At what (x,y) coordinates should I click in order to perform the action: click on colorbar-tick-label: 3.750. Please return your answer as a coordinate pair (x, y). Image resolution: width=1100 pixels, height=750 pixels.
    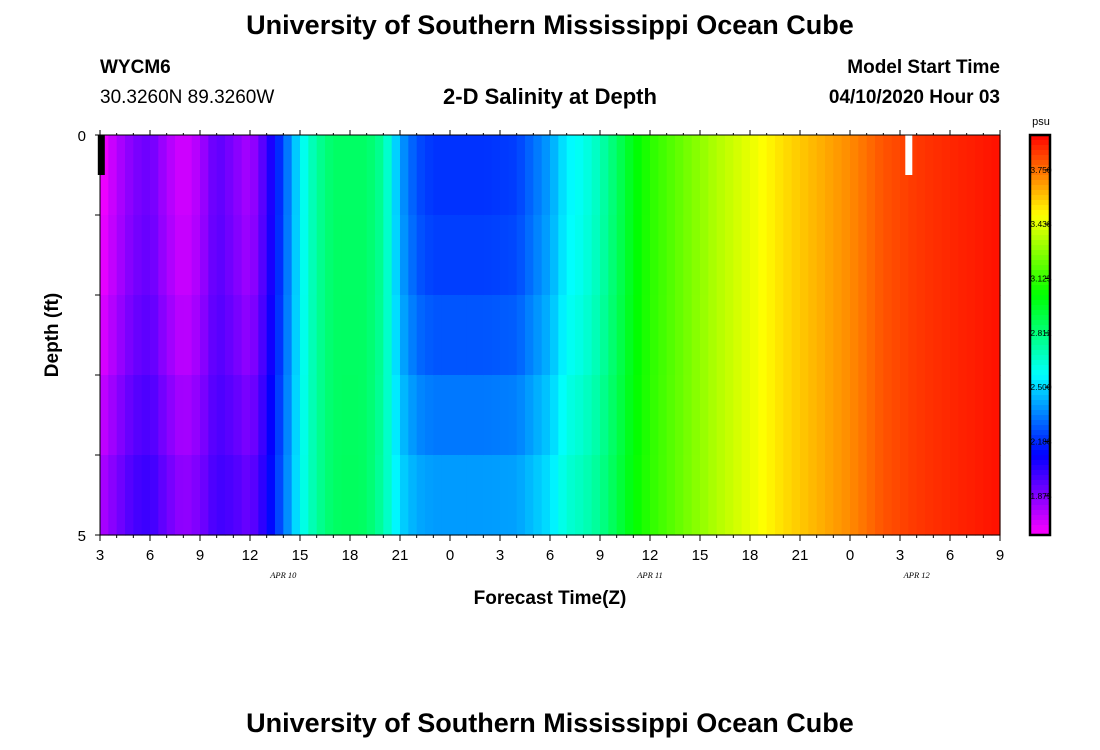
    Looking at the image, I should click on (1041, 170).